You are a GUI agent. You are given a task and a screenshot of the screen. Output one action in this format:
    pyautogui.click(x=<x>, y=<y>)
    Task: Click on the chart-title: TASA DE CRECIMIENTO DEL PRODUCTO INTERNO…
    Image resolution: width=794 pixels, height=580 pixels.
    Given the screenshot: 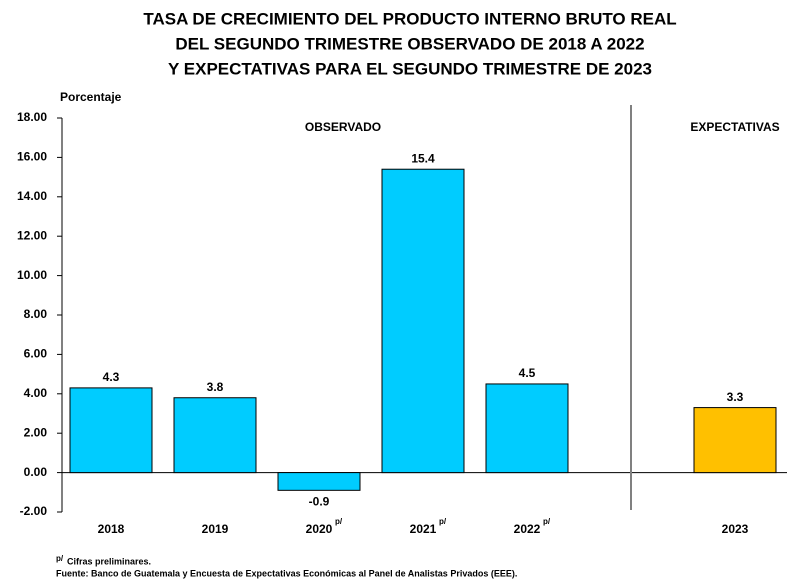 What is the action you would take?
    pyautogui.click(x=409, y=18)
    